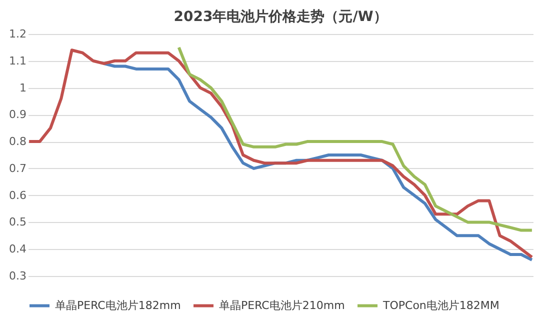 Image resolution: width=554 pixels, height=320 pixels. Describe the element at coordinates (282, 305) in the screenshot. I see `legend-label: 单晶PERC电池片210mm` at that location.